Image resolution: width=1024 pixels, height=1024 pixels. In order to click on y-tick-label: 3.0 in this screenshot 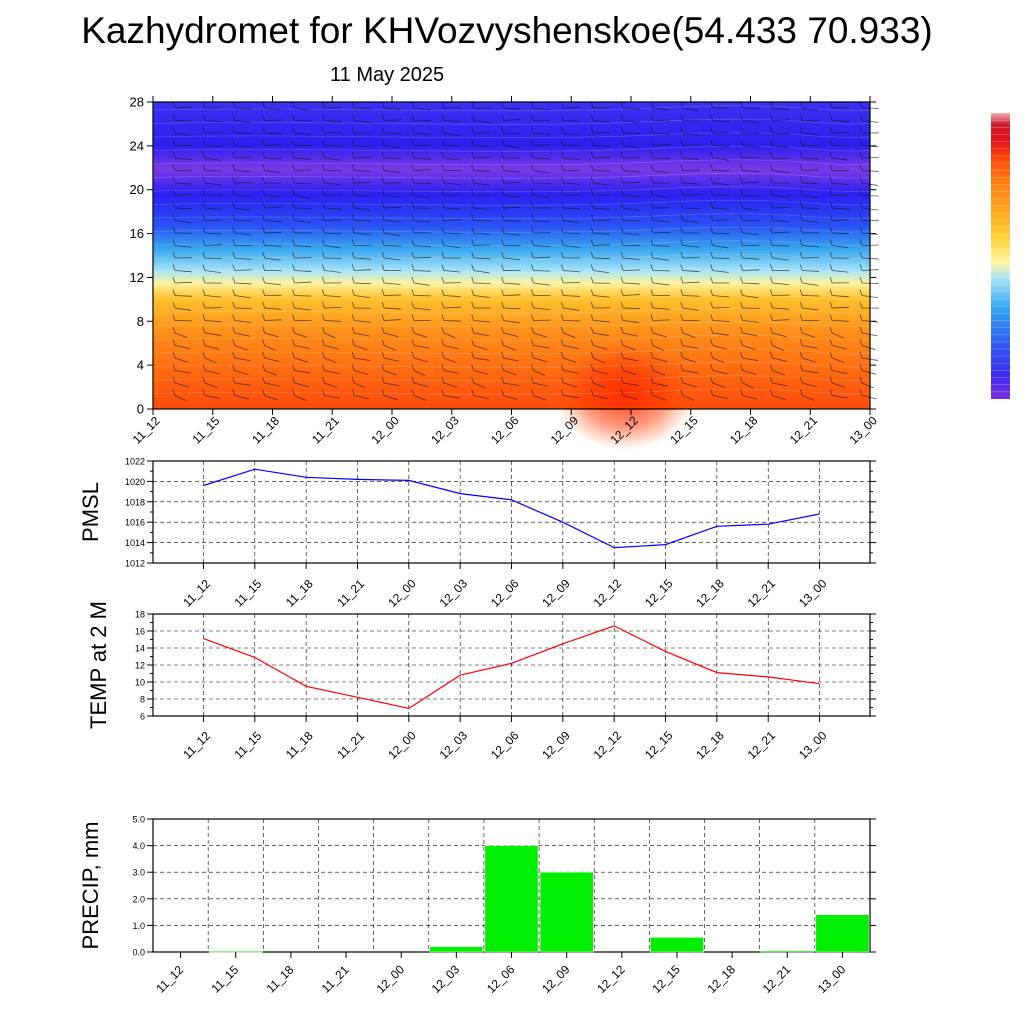, I will do `click(138, 873)`.